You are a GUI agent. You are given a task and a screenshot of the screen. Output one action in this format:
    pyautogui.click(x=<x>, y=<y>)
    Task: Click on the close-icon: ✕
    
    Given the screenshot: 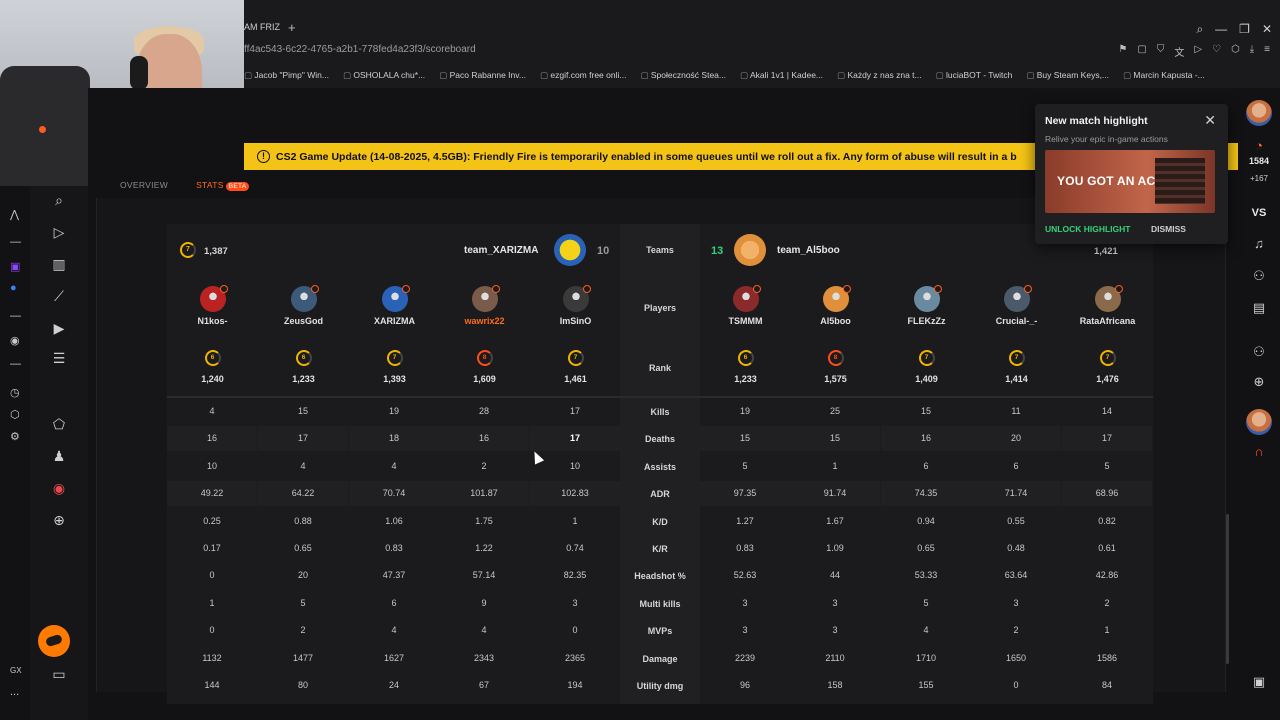 What is the action you would take?
    pyautogui.click(x=1210, y=120)
    